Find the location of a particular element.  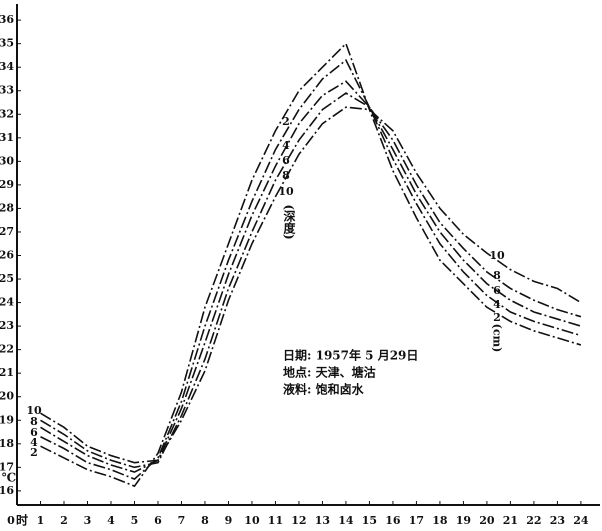

x-tick-label: 2 is located at coordinates (64, 520).